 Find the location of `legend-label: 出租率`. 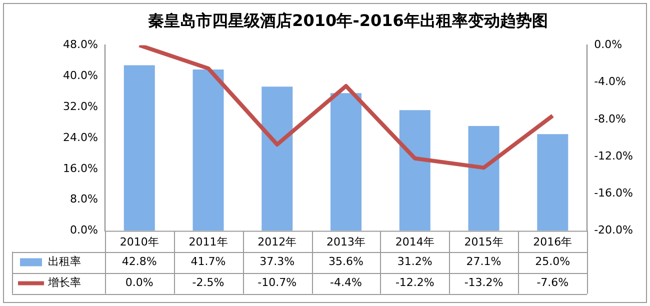

legend-label: 出租率 is located at coordinates (64, 261).